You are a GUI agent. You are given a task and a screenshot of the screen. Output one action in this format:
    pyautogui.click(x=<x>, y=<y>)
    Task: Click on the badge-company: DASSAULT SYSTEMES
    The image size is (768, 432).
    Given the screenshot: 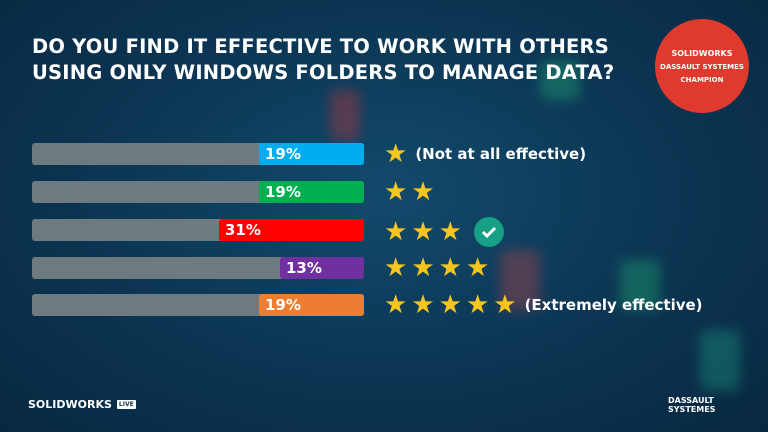 What is the action you would take?
    pyautogui.click(x=702, y=66)
    